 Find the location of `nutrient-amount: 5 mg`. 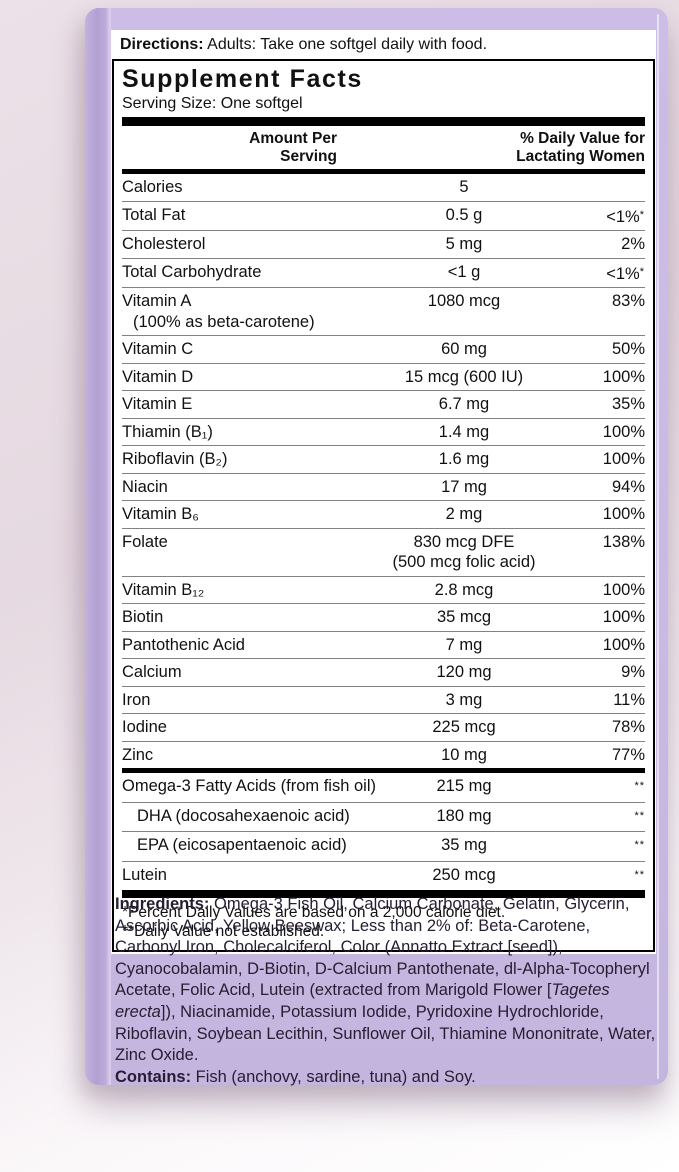

nutrient-amount: 5 mg is located at coordinates (464, 244).